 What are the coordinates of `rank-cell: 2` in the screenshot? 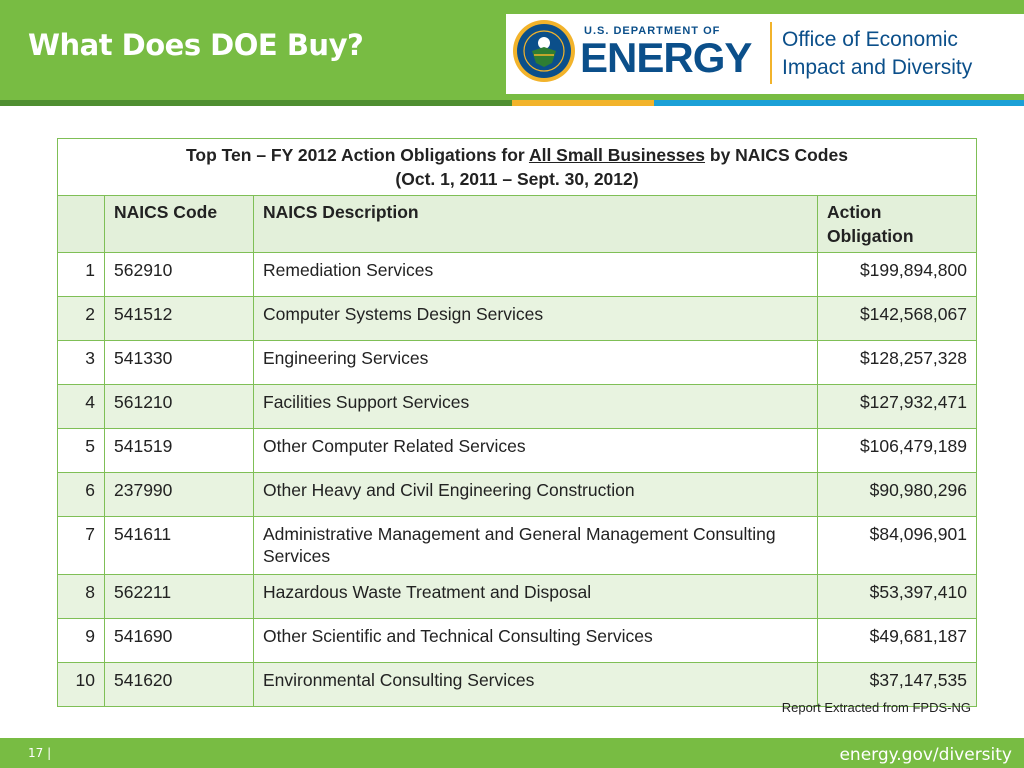 It's located at (81, 318).